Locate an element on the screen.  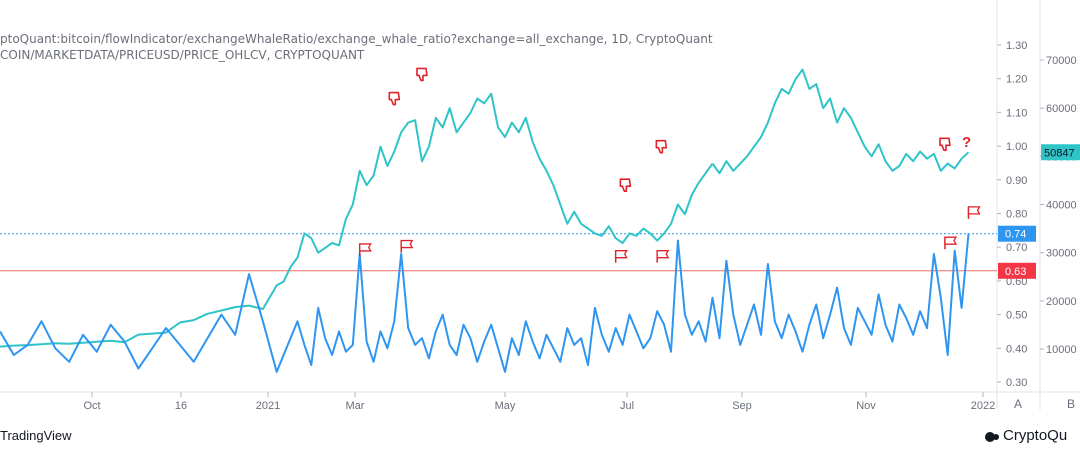
ratio-axis-tick-label: 0.90 is located at coordinates (1016, 181).